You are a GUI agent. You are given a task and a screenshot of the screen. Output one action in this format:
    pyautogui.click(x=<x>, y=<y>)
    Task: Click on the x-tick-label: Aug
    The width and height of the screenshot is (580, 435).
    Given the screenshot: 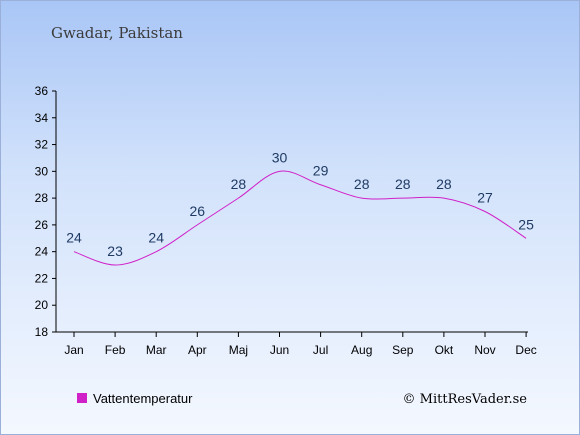 What is the action you would take?
    pyautogui.click(x=361, y=350)
    